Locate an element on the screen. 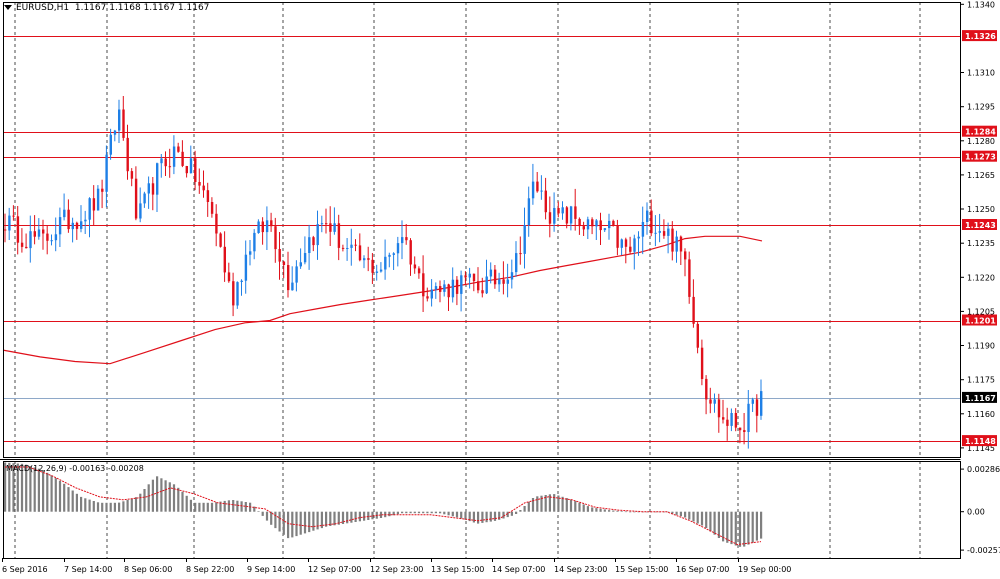  level-price-label: 1.1273 is located at coordinates (980, 157).